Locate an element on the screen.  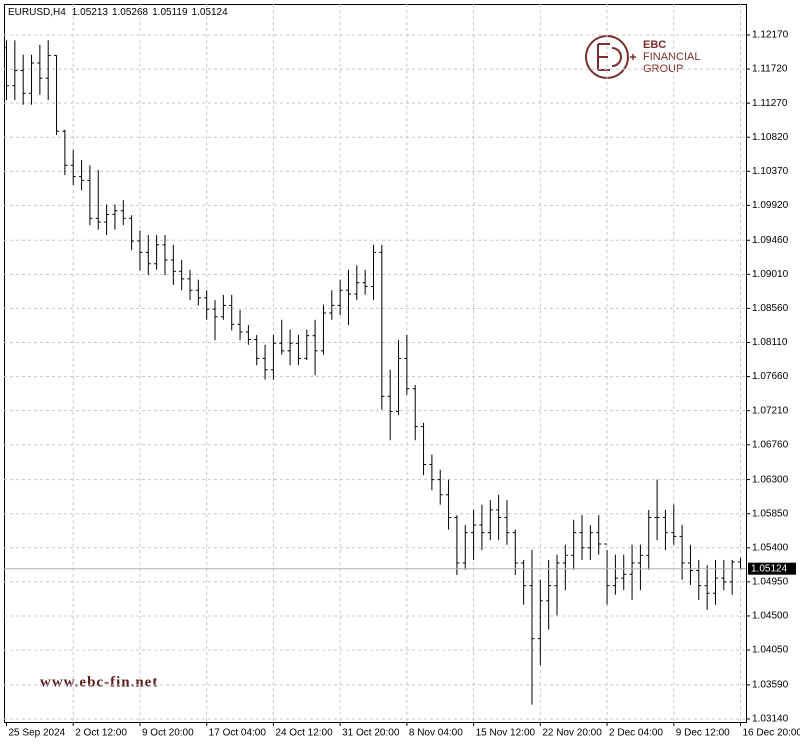
x-tick-label: 22 Nov 20:00 is located at coordinates (572, 733).